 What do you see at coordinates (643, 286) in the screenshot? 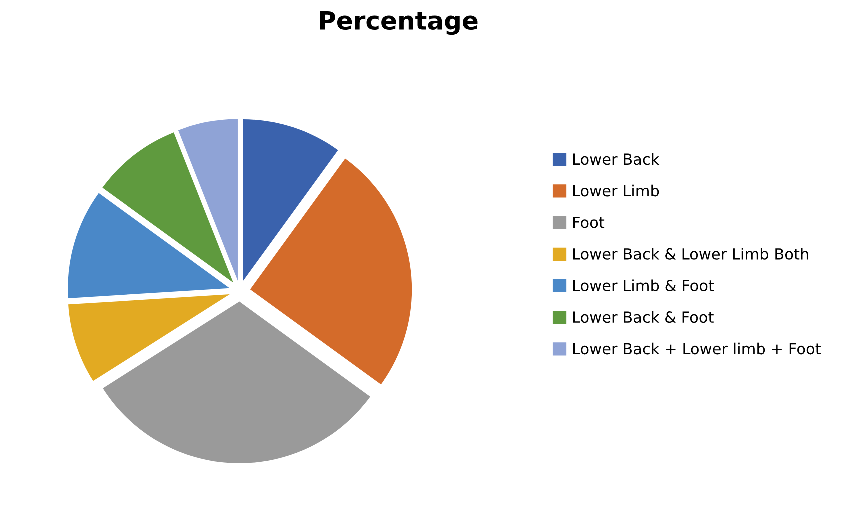
I see `legend-label: Lower Limb & Foot` at bounding box center [643, 286].